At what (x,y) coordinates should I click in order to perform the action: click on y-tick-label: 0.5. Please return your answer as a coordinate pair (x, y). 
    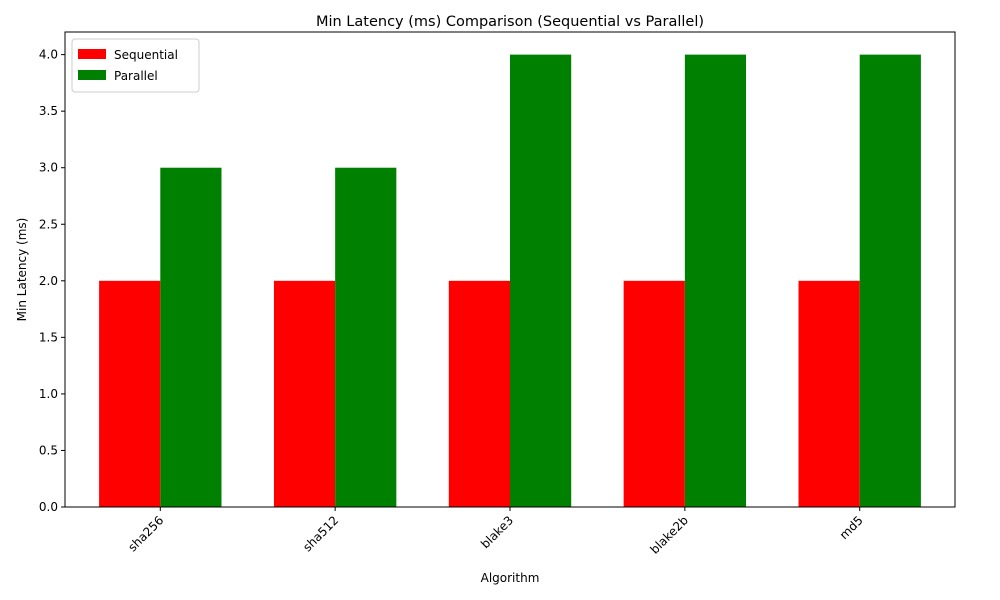
    Looking at the image, I should click on (48, 450).